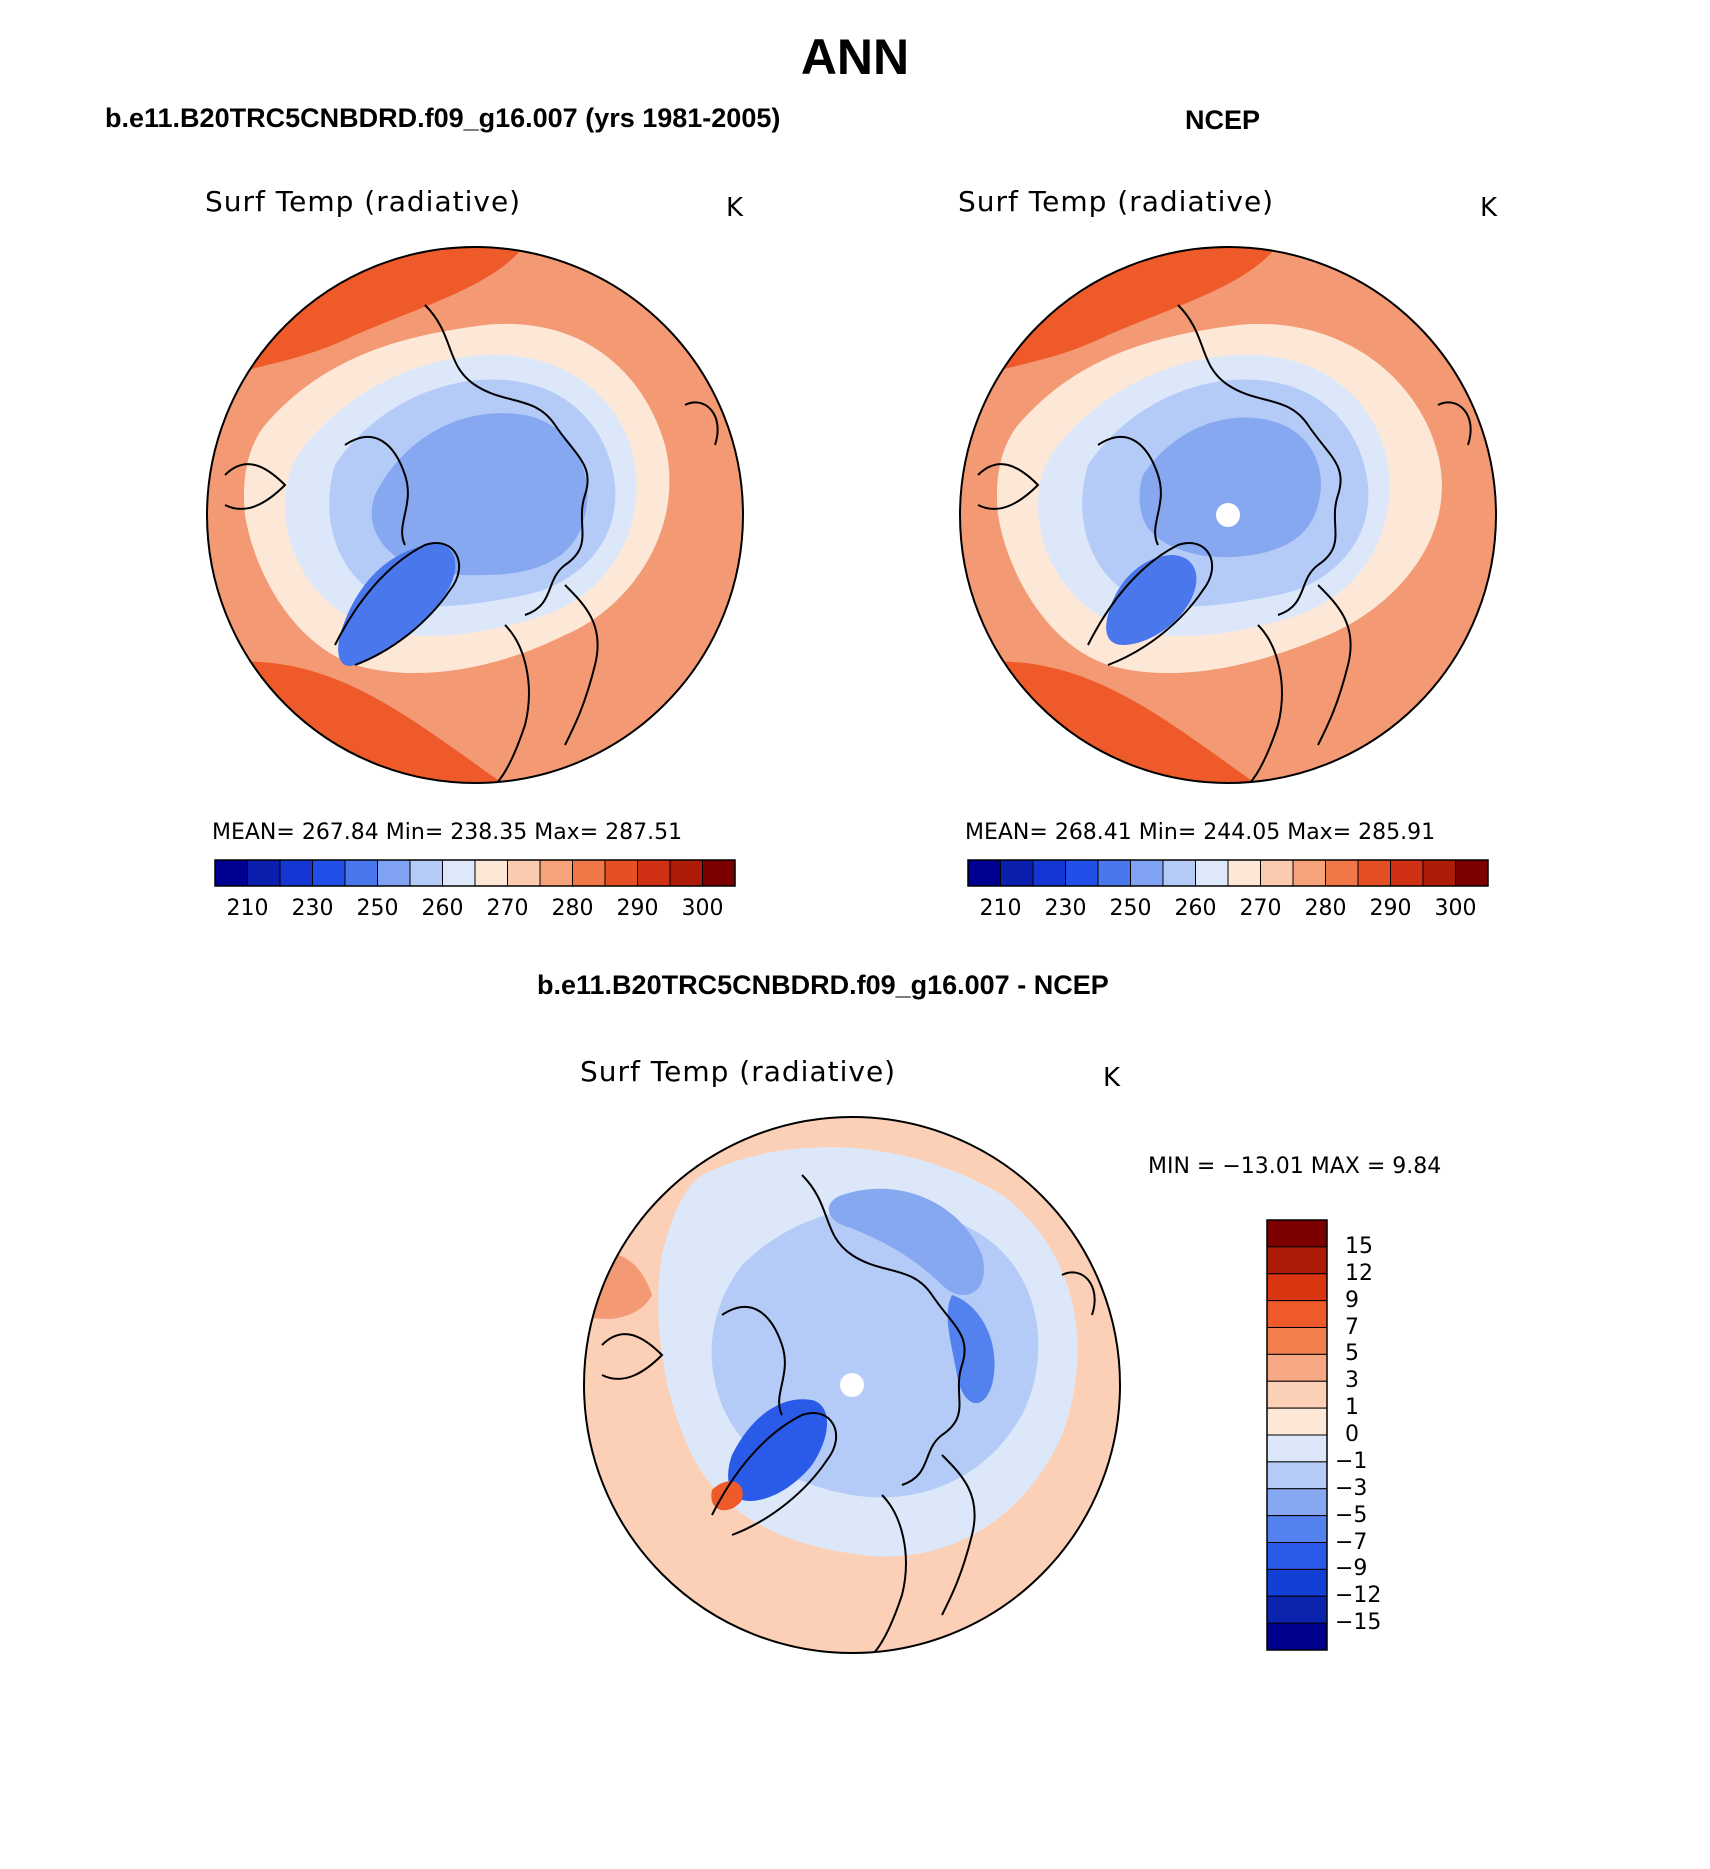 The width and height of the screenshot is (1710, 1869). What do you see at coordinates (479, 494) in the screenshot?
I see `map1-field-cold-mid` at bounding box center [479, 494].